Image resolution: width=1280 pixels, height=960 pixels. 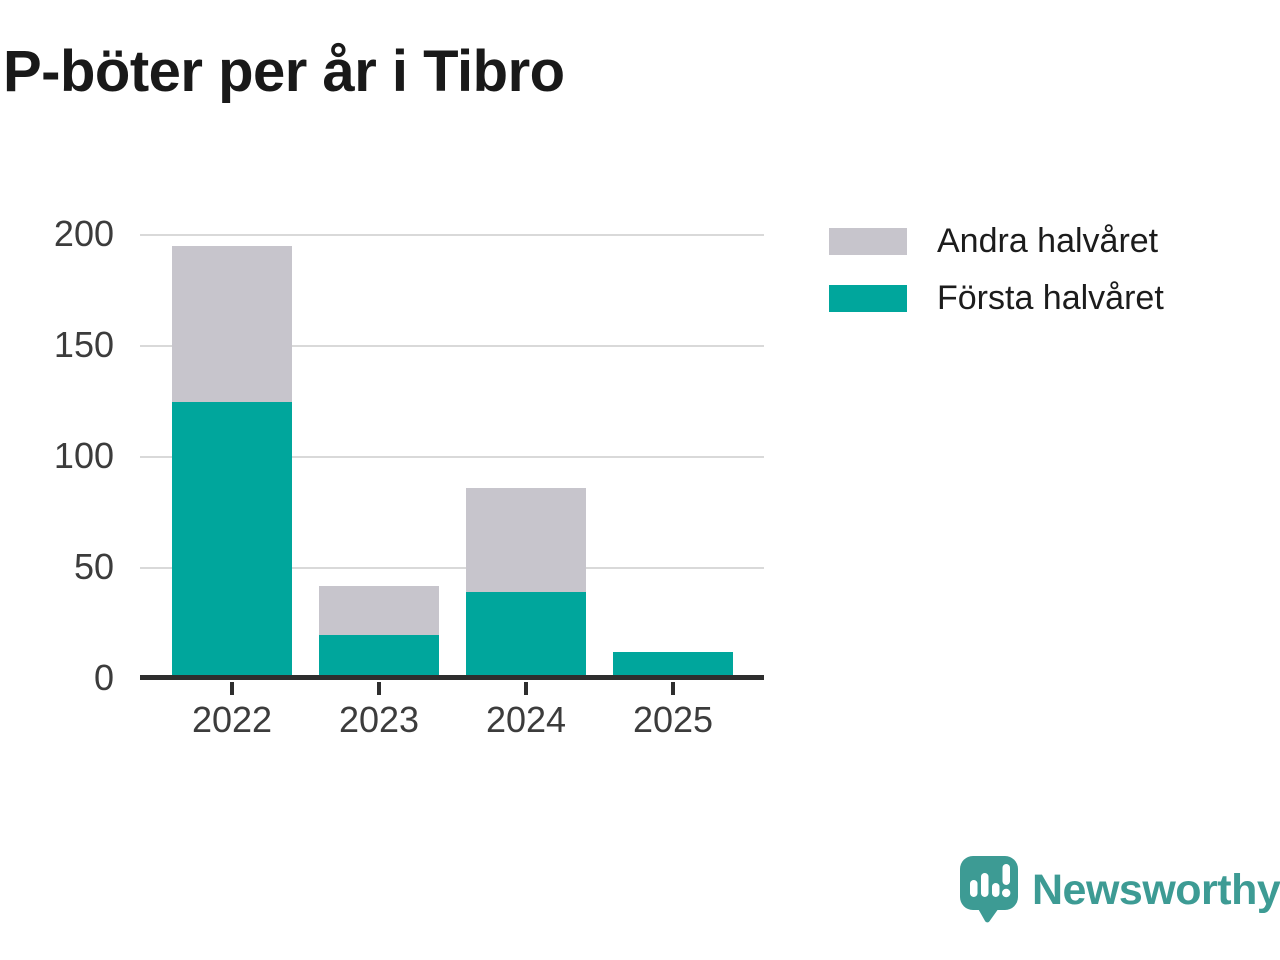 I want to click on branding-wordmark: Newsworthy, so click(x=1156, y=889).